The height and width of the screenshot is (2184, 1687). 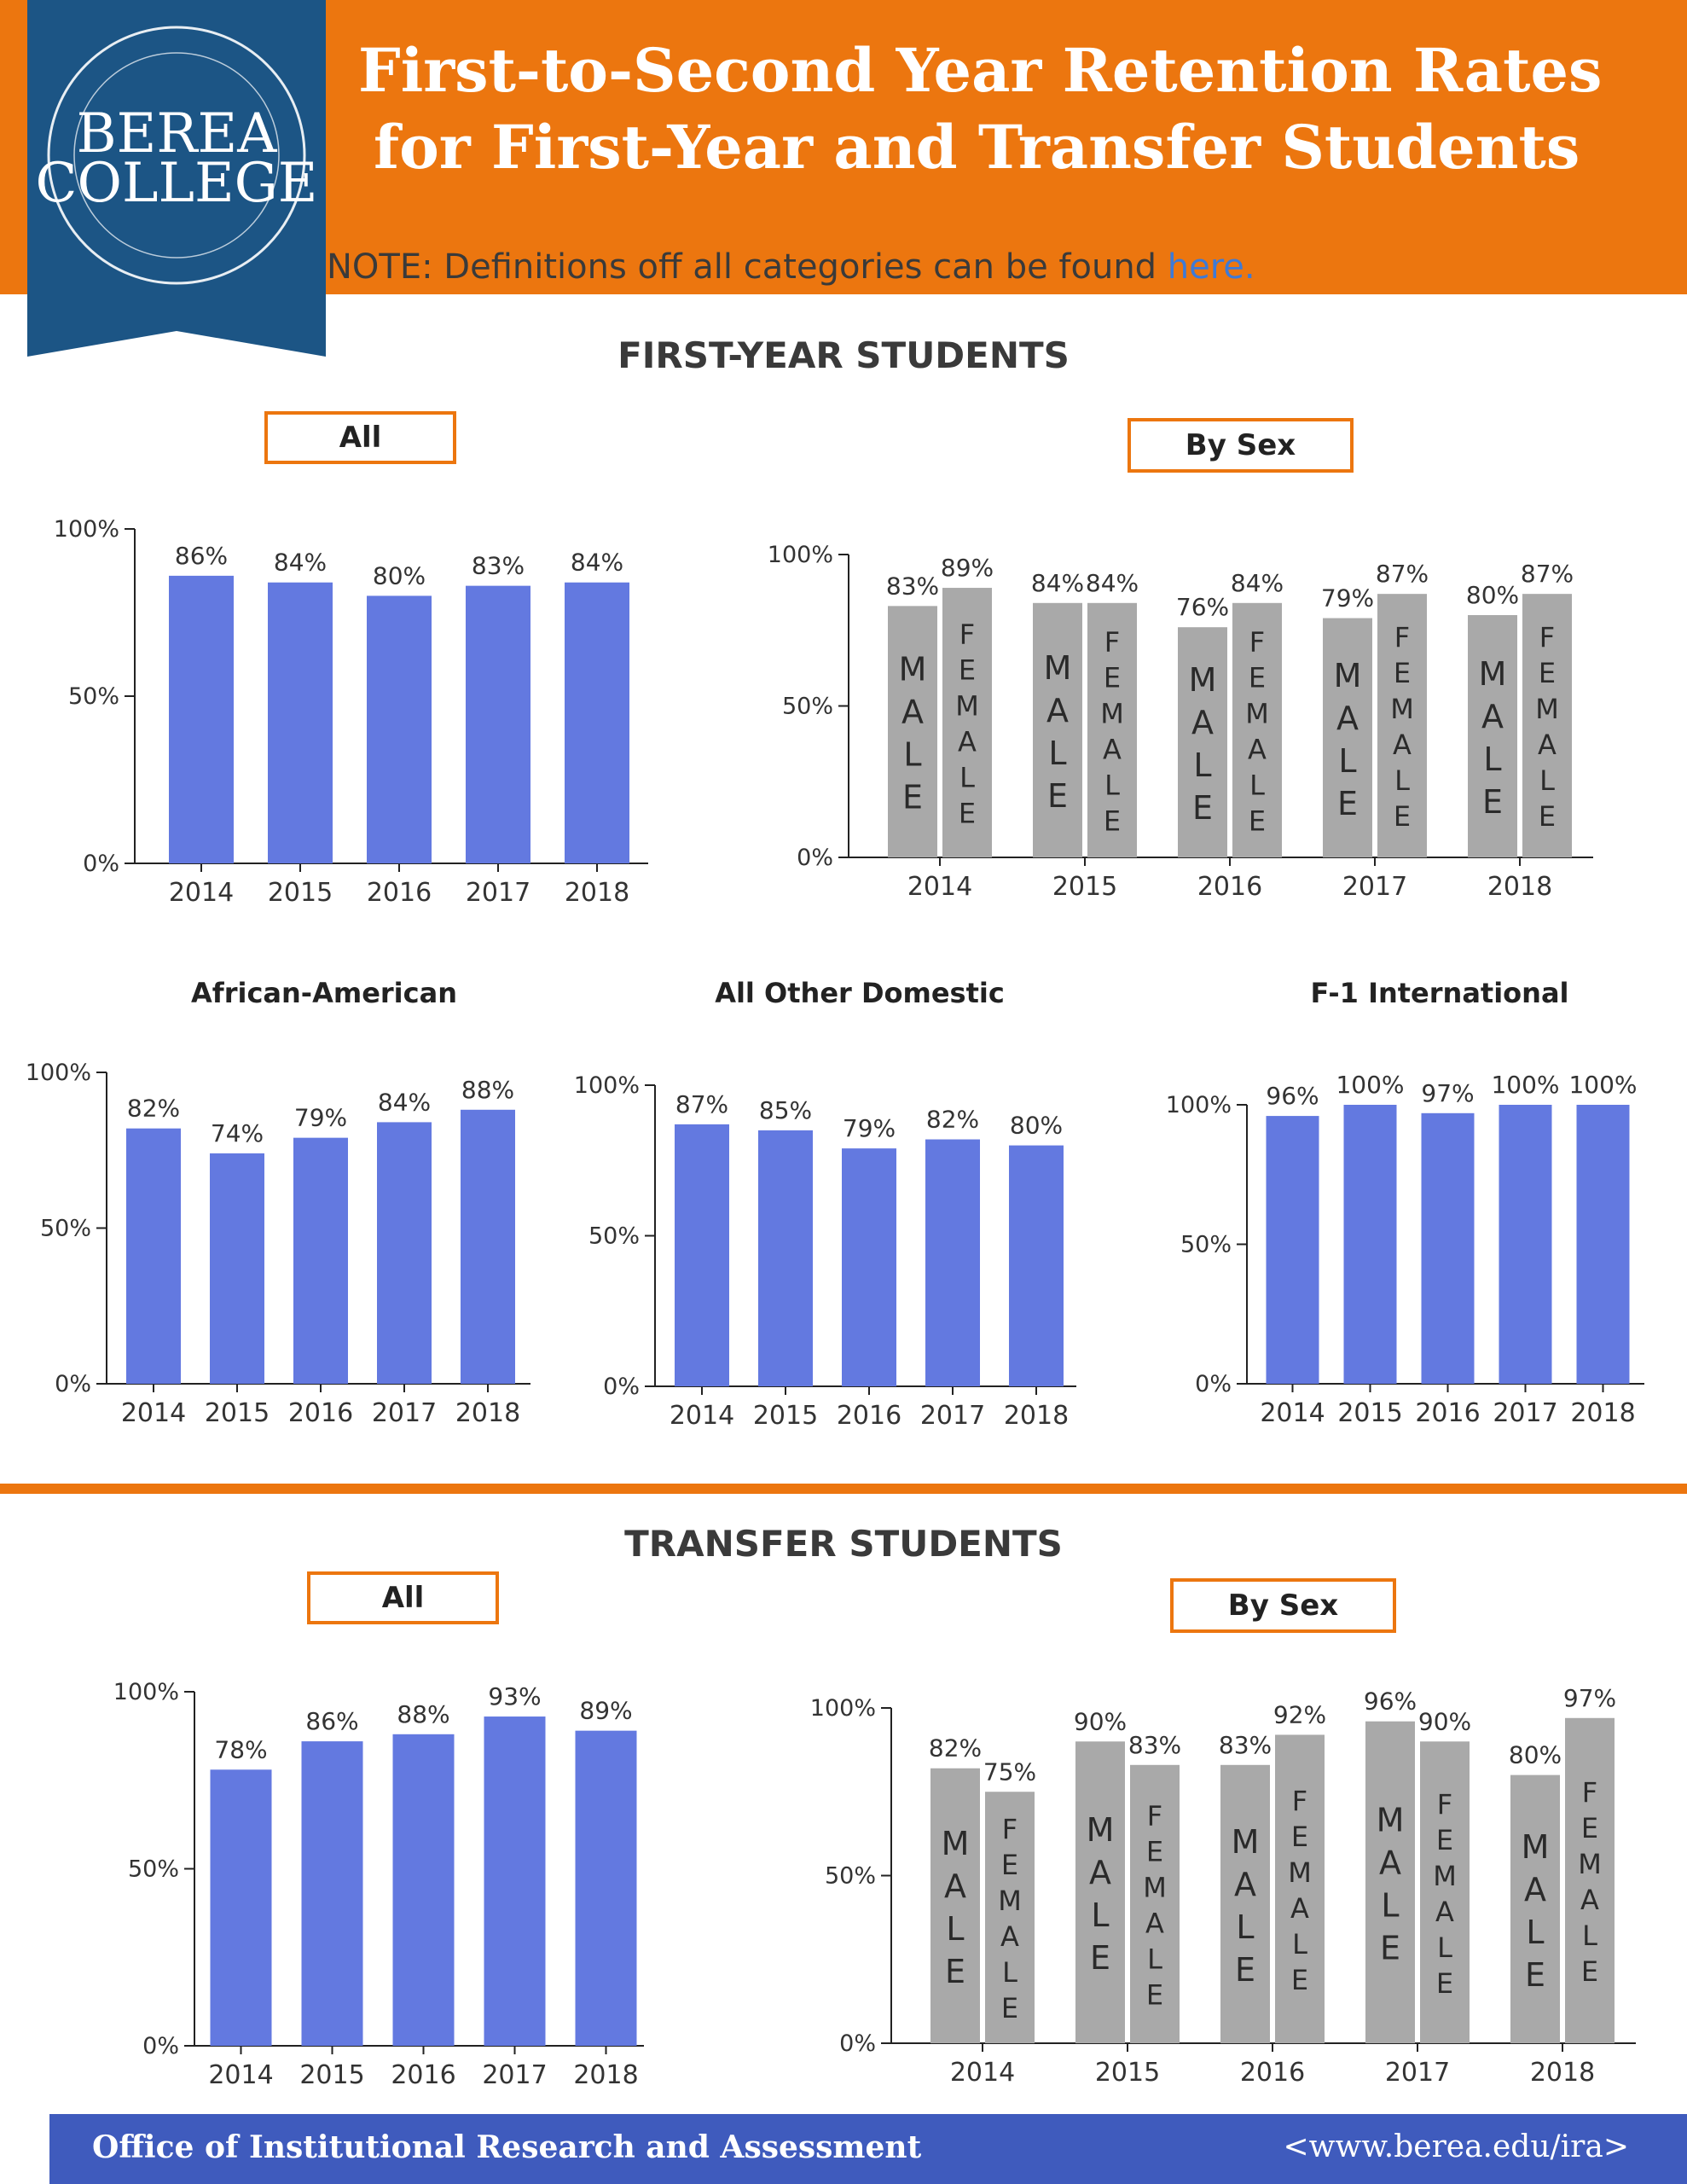 What do you see at coordinates (499, 566) in the screenshot?
I see `fy_all-data-label: 83%` at bounding box center [499, 566].